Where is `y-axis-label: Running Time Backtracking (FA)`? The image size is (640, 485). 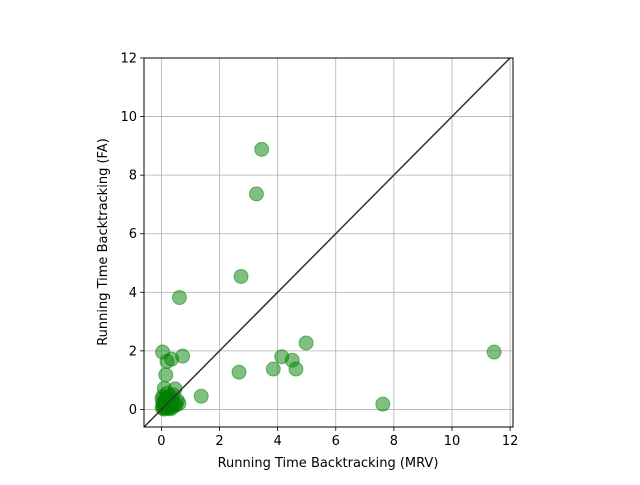
y-axis-label: Running Time Backtracking (FA) is located at coordinates (103, 242).